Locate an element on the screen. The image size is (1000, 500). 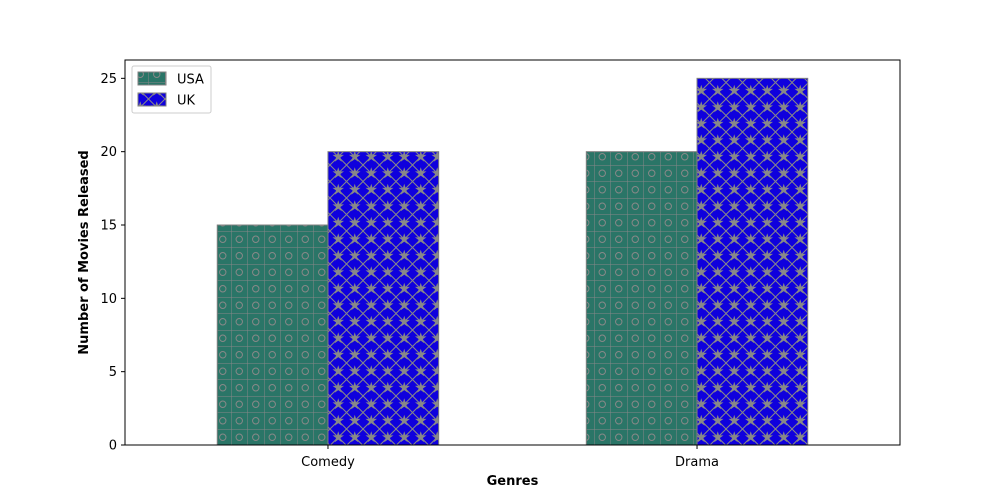
y-tick-label: 20 is located at coordinates (108, 152).